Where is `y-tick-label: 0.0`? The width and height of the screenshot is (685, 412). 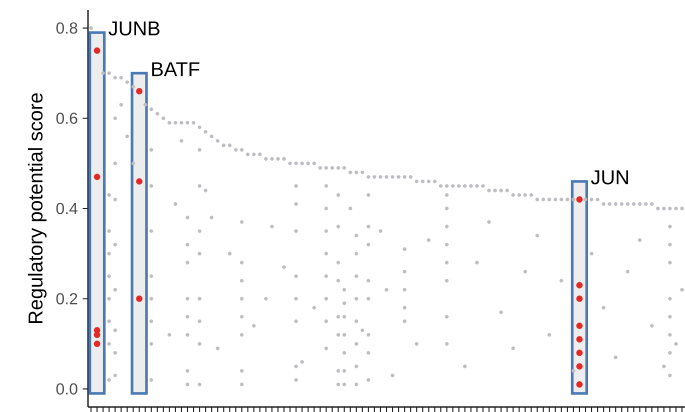 y-tick-label: 0.0 is located at coordinates (67, 389).